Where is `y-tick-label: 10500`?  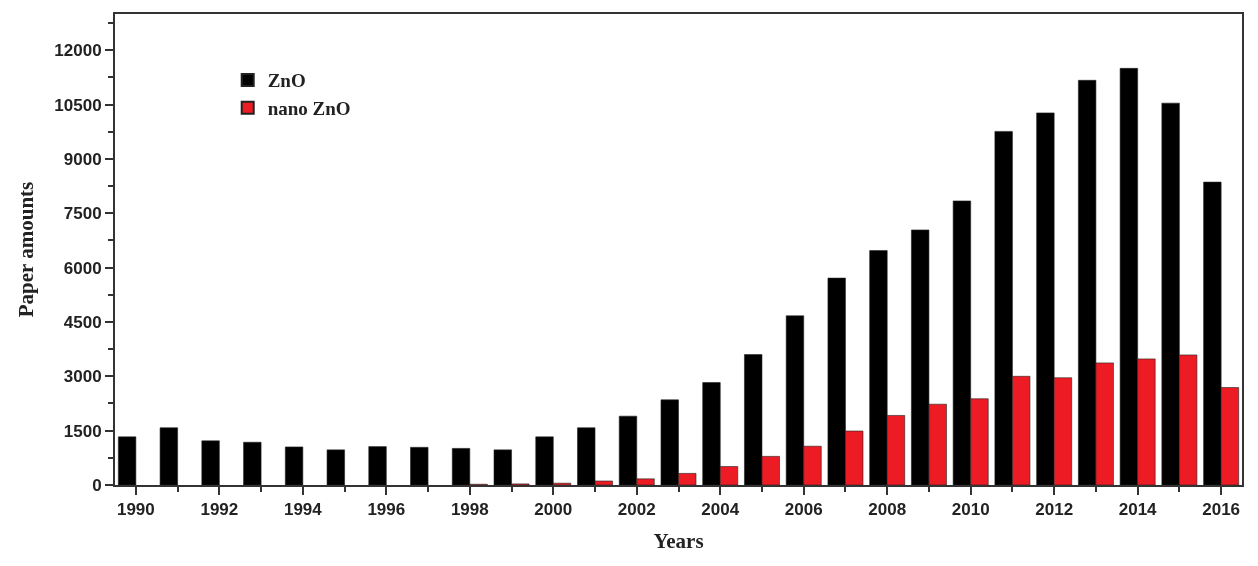 y-tick-label: 10500 is located at coordinates (78, 105).